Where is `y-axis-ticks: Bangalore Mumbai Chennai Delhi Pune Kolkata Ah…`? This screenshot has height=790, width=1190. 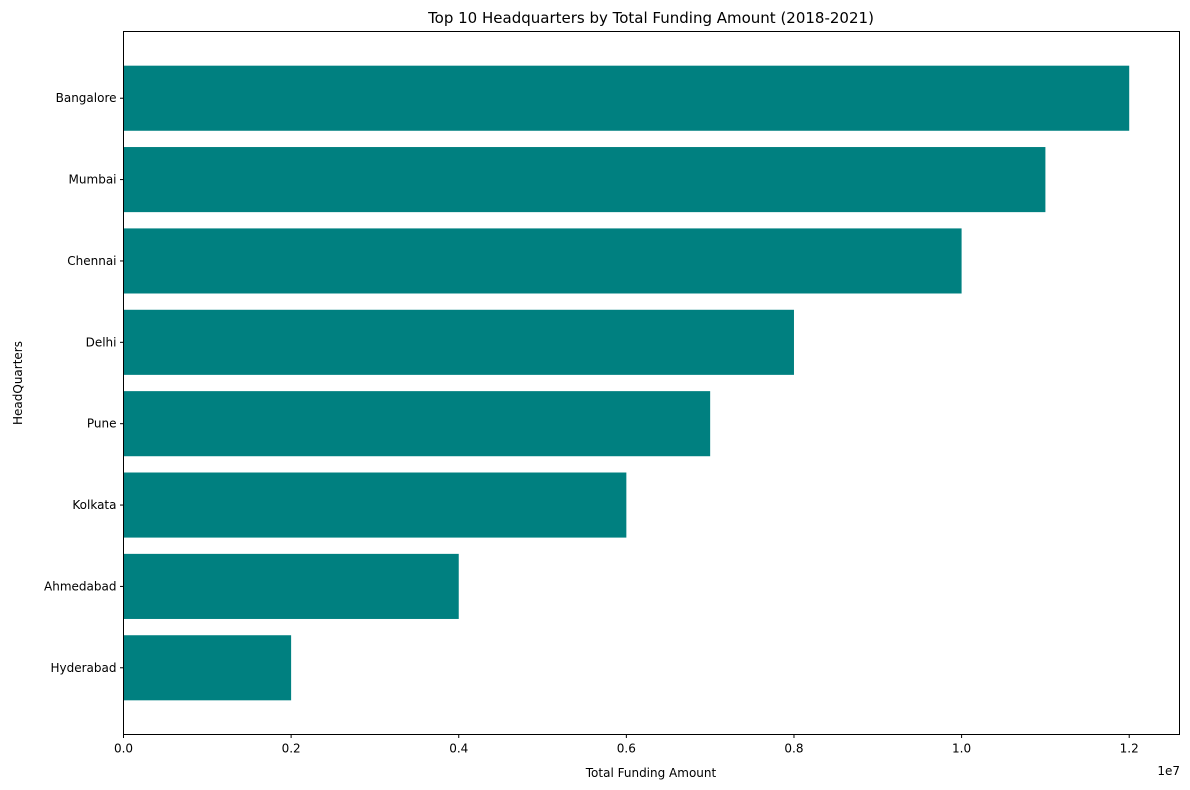
y-axis-ticks: Bangalore Mumbai Chennai Delhi Pune Kolkata Ah… is located at coordinates (84, 383).